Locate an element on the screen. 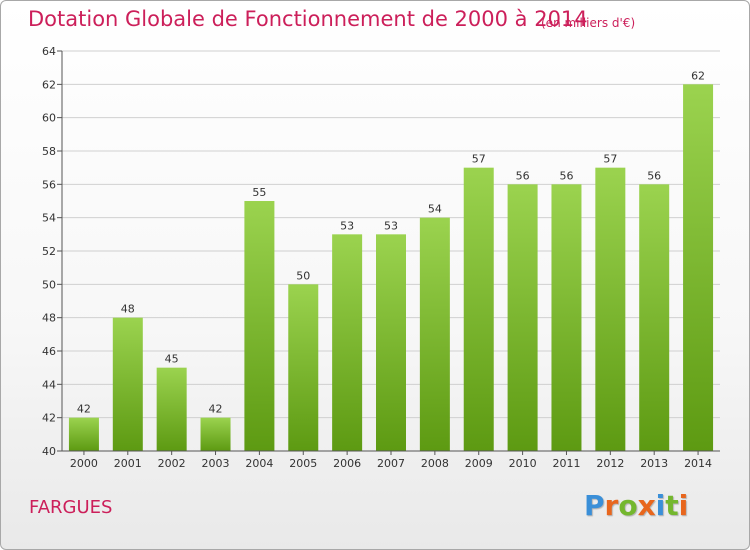 This screenshot has height=550, width=750. logo-letter: r is located at coordinates (611, 505).